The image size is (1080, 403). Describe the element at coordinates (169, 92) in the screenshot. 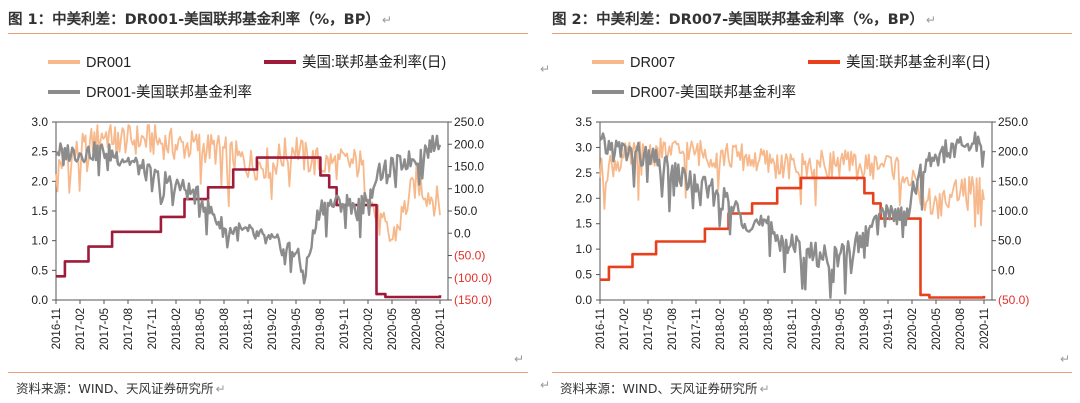

I see `legend-label: DR001-美国联邦基金利率` at that location.